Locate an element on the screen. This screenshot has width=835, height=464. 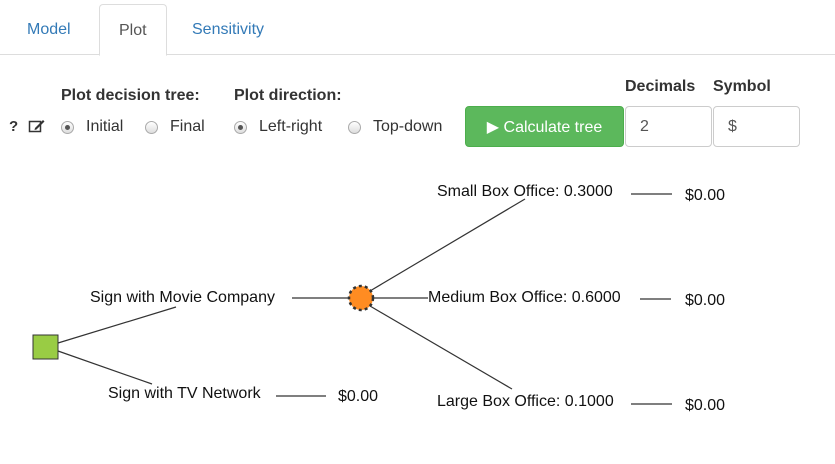
edge-movie is located at coordinates (117, 325).